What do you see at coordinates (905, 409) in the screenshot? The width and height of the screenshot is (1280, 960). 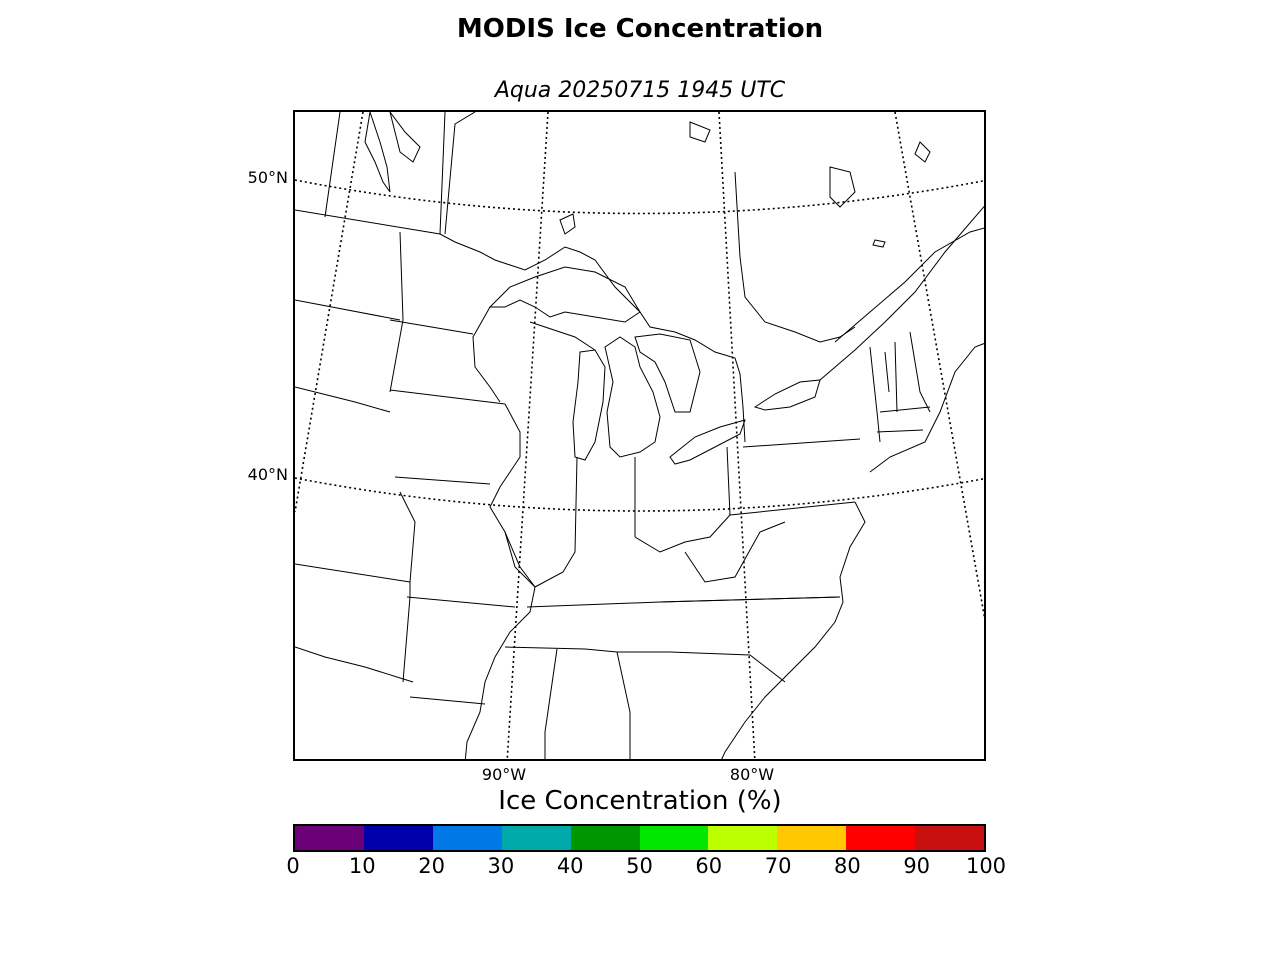 I see `state-line-ma` at bounding box center [905, 409].